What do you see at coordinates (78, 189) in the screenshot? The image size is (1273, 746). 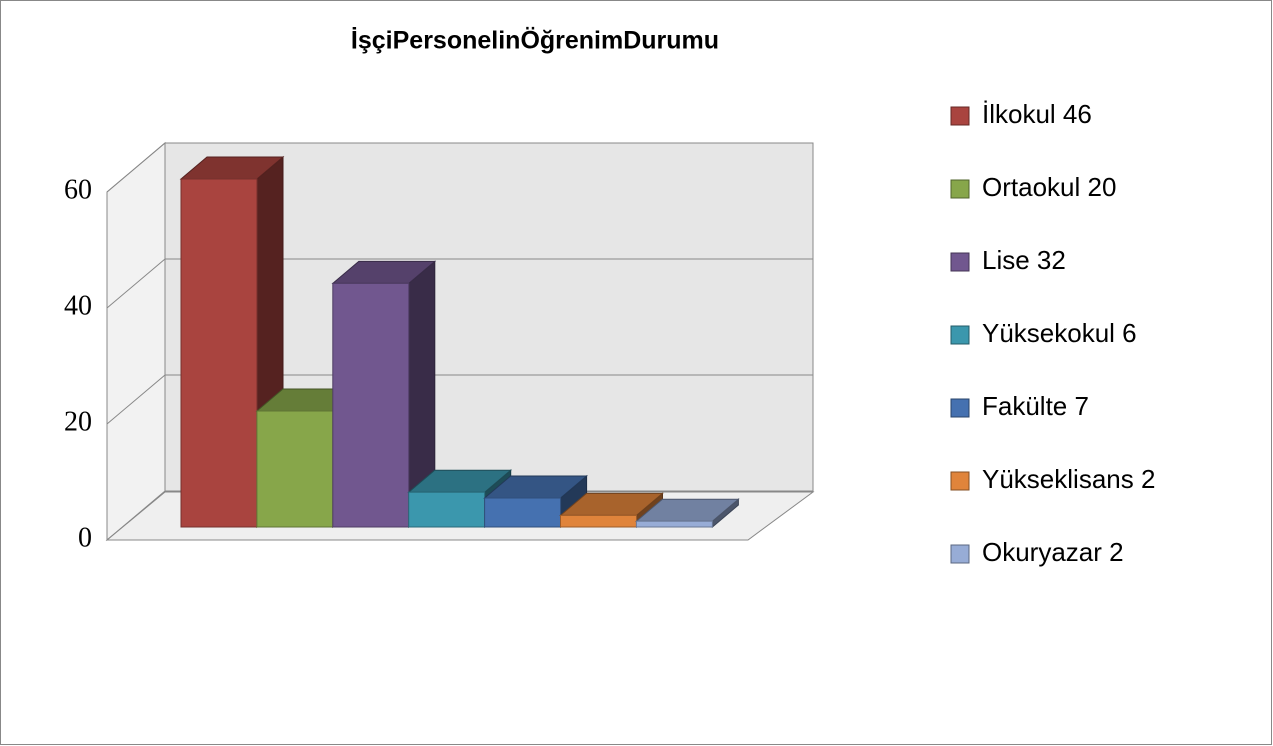 I see `y-tick-label: 60` at bounding box center [78, 189].